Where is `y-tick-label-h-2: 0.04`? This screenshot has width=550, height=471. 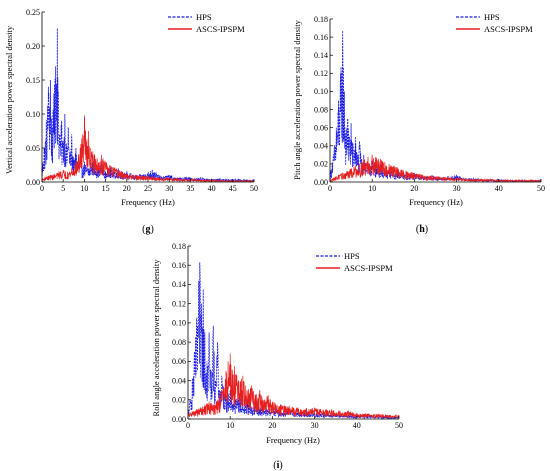
y-tick-label-h-2: 0.04 is located at coordinates (321, 146).